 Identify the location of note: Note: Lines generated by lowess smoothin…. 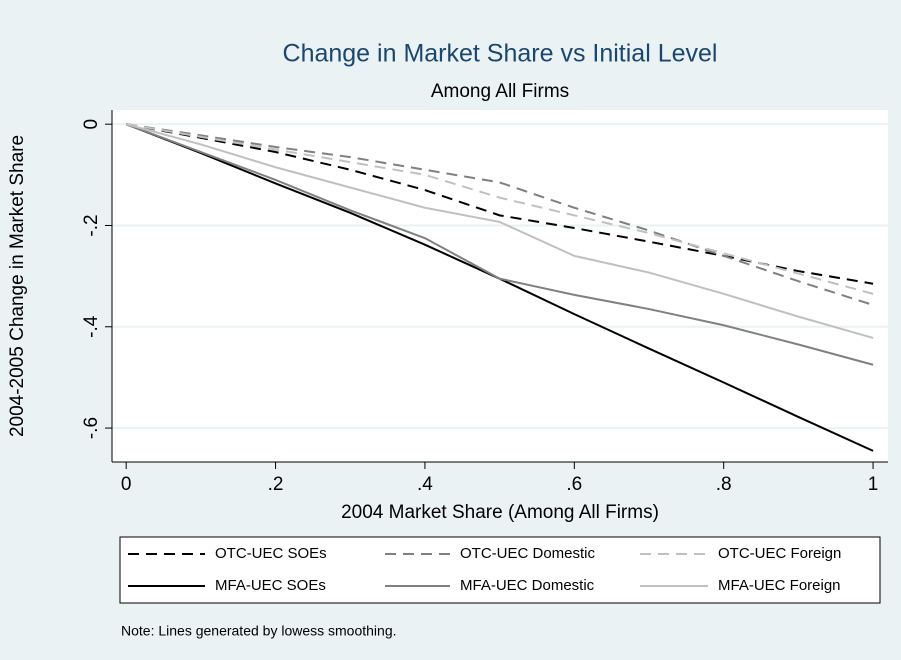
(259, 631).